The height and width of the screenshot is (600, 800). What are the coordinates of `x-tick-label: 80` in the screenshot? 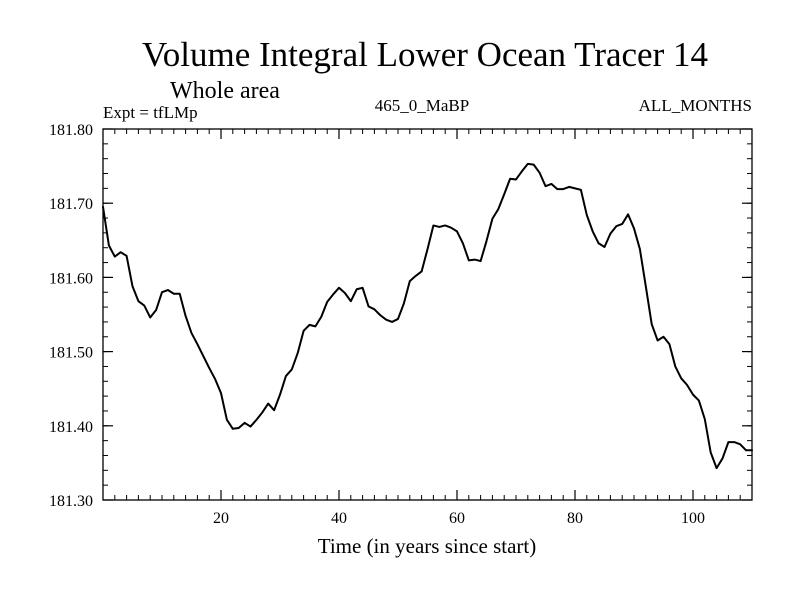 It's located at (575, 518).